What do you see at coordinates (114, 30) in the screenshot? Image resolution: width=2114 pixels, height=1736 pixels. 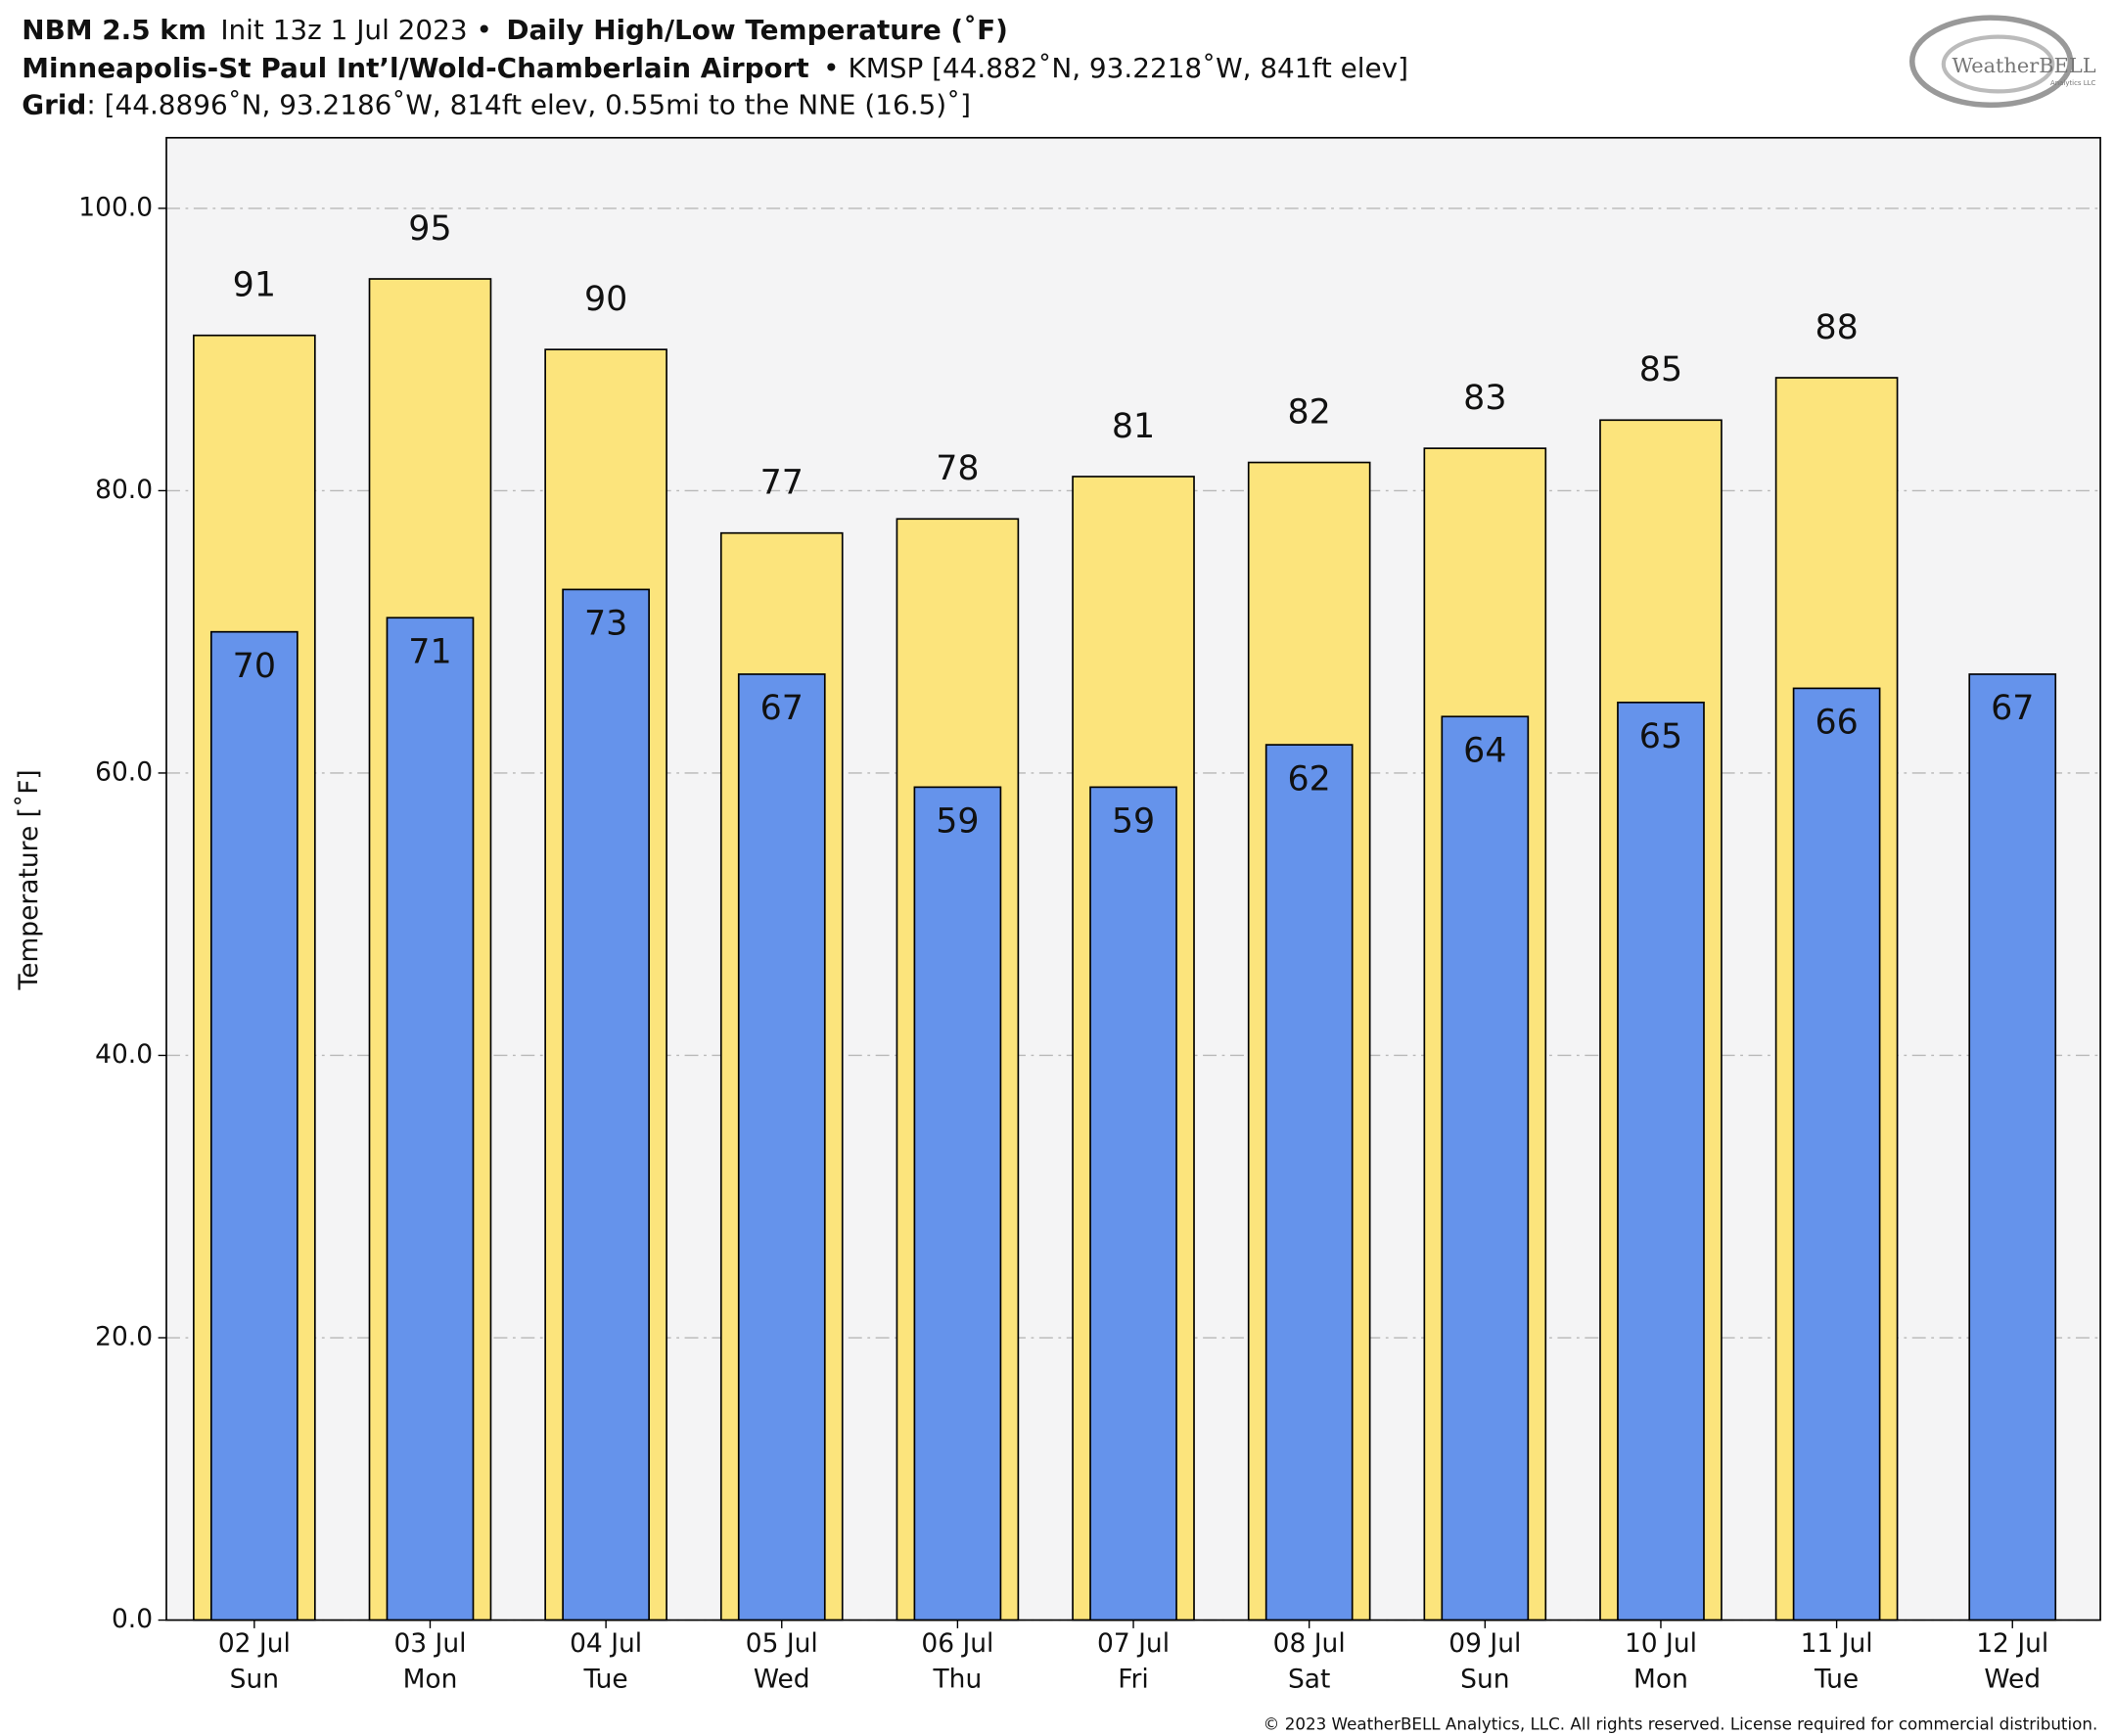 I see `model: NBM 2.5 km` at bounding box center [114, 30].